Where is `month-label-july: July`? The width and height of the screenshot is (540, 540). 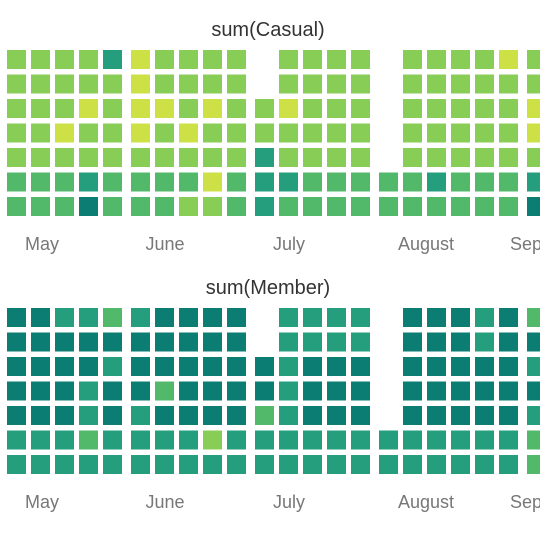 month-label-july: July is located at coordinates (289, 502).